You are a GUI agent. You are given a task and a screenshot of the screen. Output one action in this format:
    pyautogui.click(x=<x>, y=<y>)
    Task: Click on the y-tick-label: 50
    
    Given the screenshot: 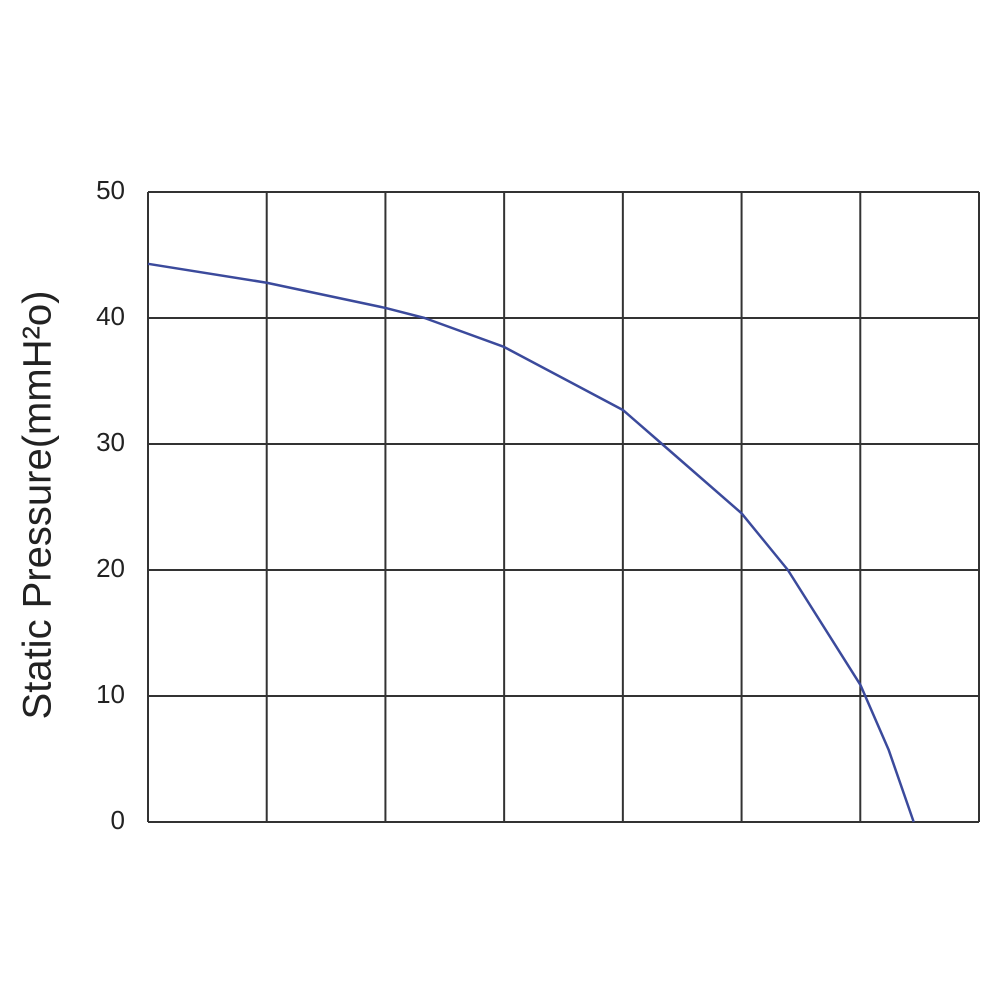 What is the action you would take?
    pyautogui.click(x=110, y=190)
    